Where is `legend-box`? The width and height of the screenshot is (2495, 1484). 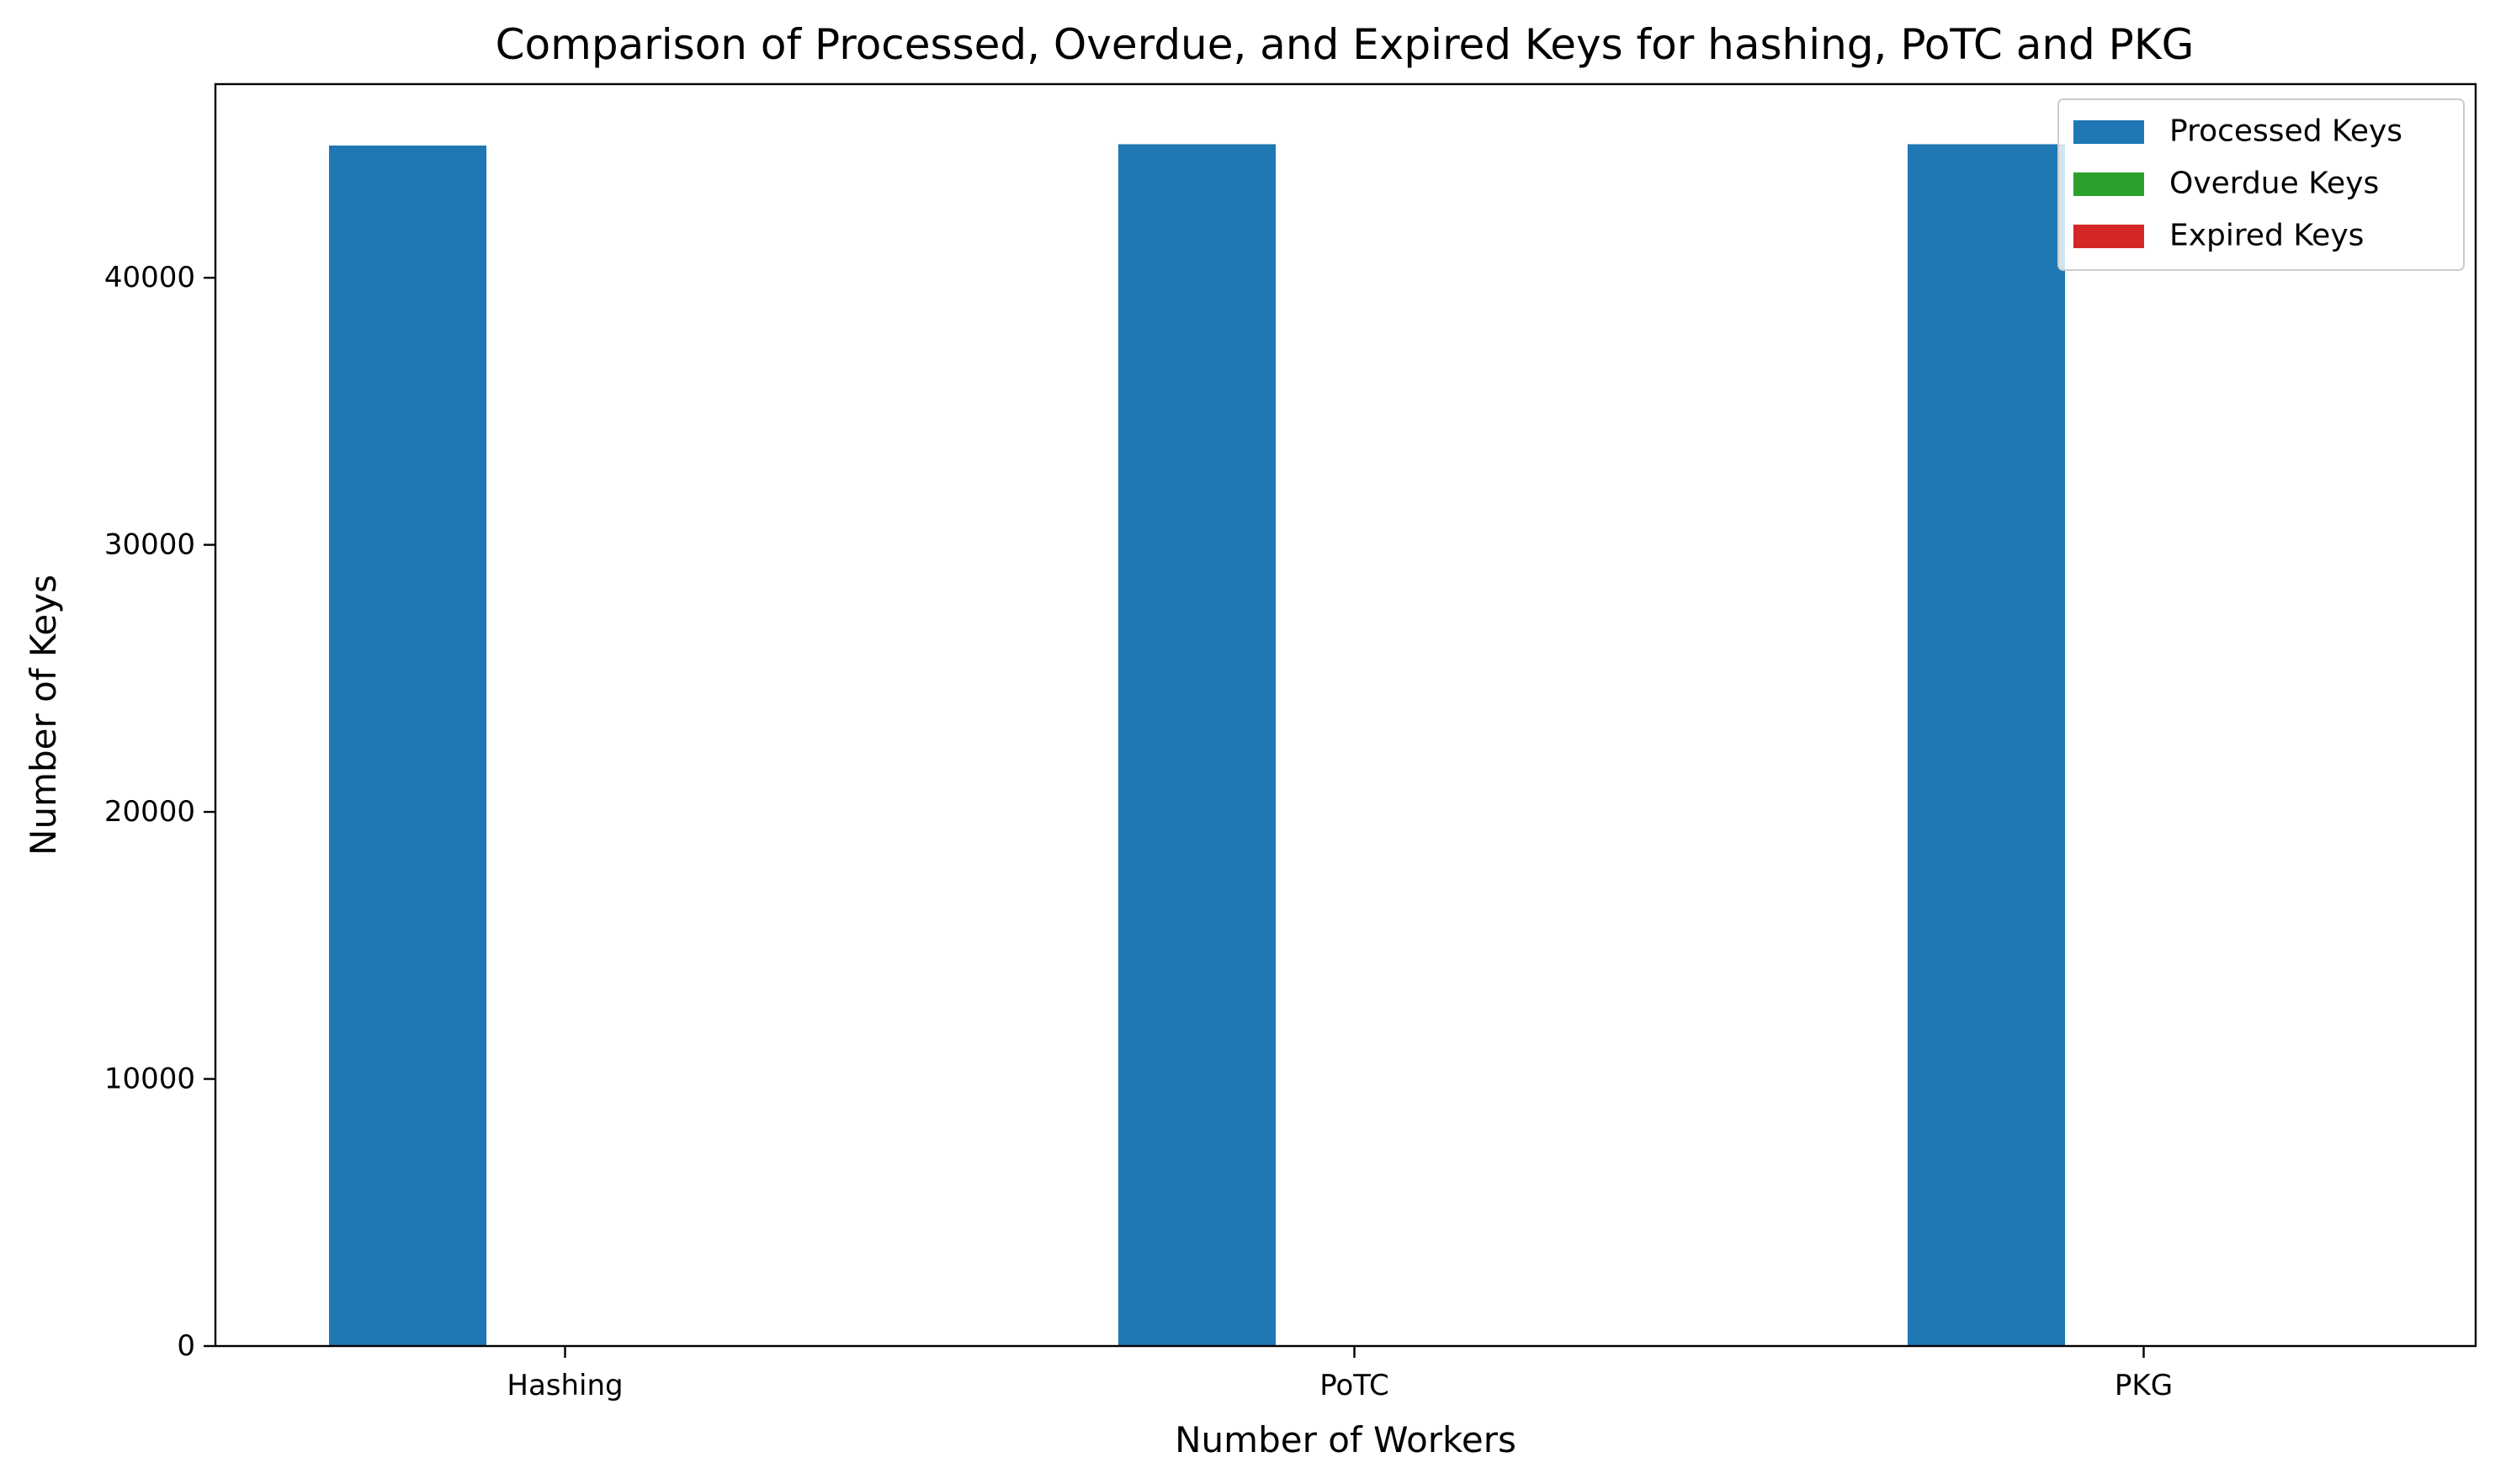
legend-box is located at coordinates (2261, 184).